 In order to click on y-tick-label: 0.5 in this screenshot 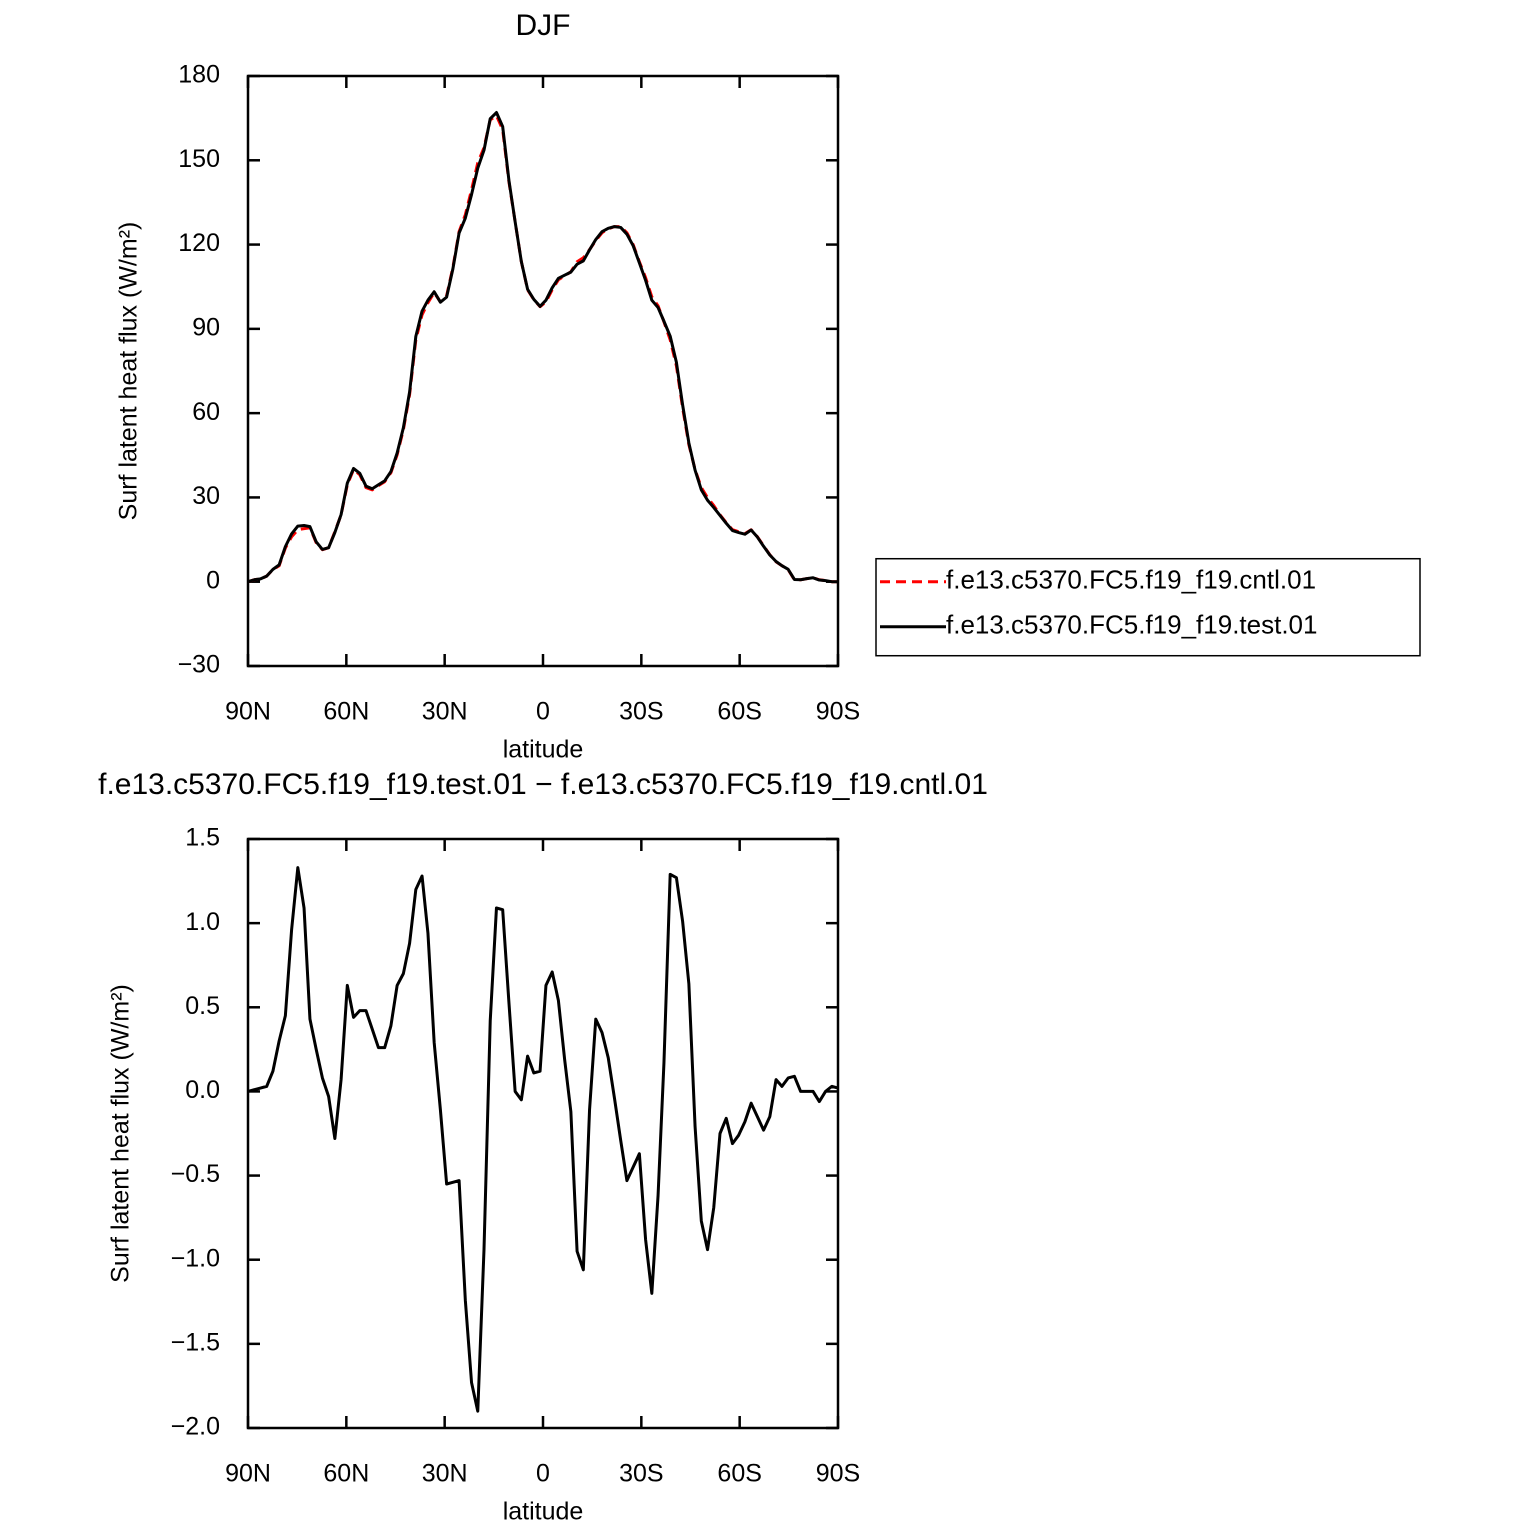, I will do `click(202, 1006)`.